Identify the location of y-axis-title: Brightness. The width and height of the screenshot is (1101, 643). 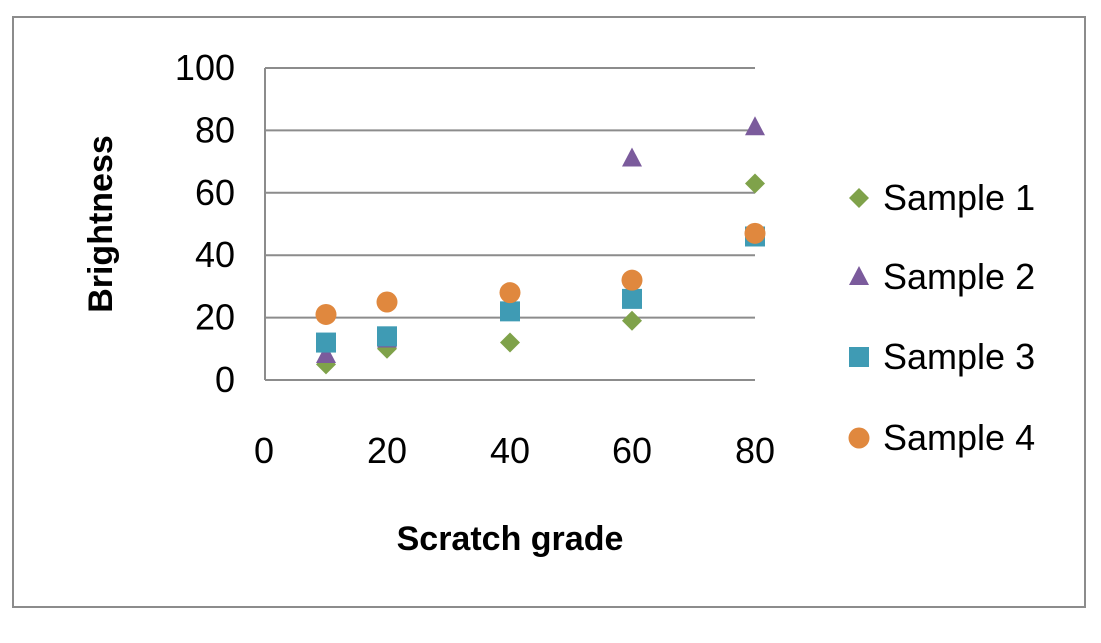
(101, 224).